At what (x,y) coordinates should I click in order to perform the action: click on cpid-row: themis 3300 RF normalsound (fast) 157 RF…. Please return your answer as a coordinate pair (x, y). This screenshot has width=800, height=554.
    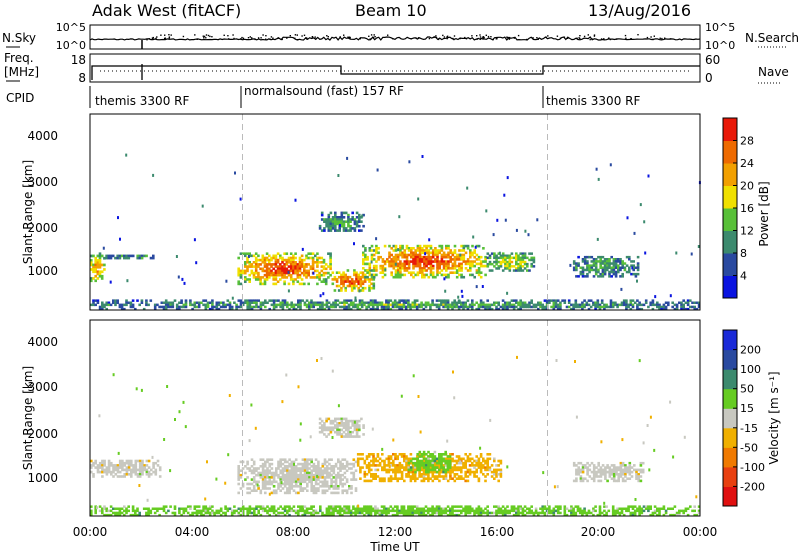
    Looking at the image, I should click on (364, 96).